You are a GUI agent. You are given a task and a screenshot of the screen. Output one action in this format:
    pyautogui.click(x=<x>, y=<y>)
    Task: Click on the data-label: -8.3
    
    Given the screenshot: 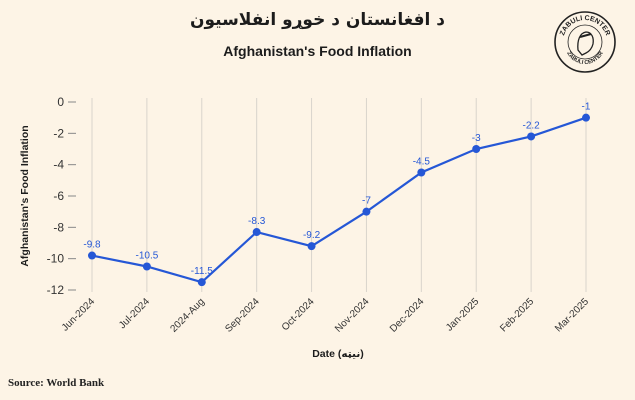 What is the action you would take?
    pyautogui.click(x=257, y=221)
    